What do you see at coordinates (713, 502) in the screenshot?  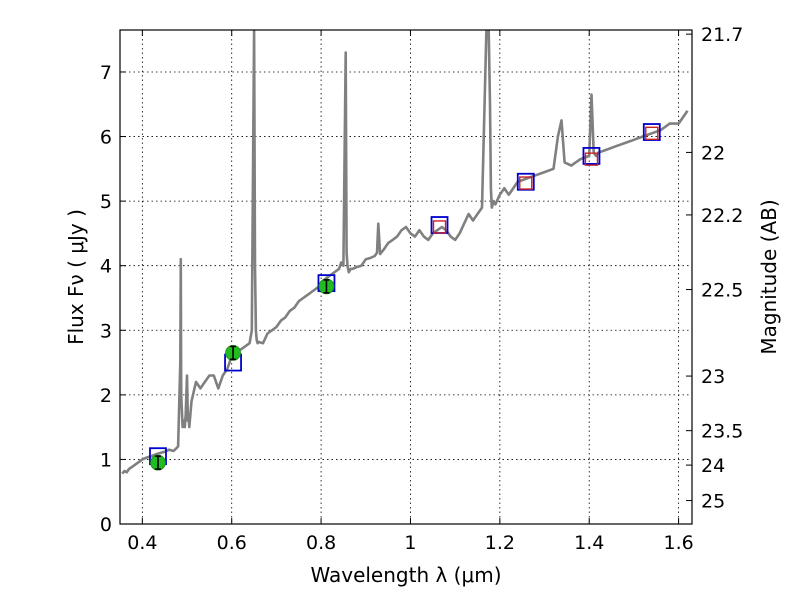 I see `y2-tick-label: 25` at bounding box center [713, 502].